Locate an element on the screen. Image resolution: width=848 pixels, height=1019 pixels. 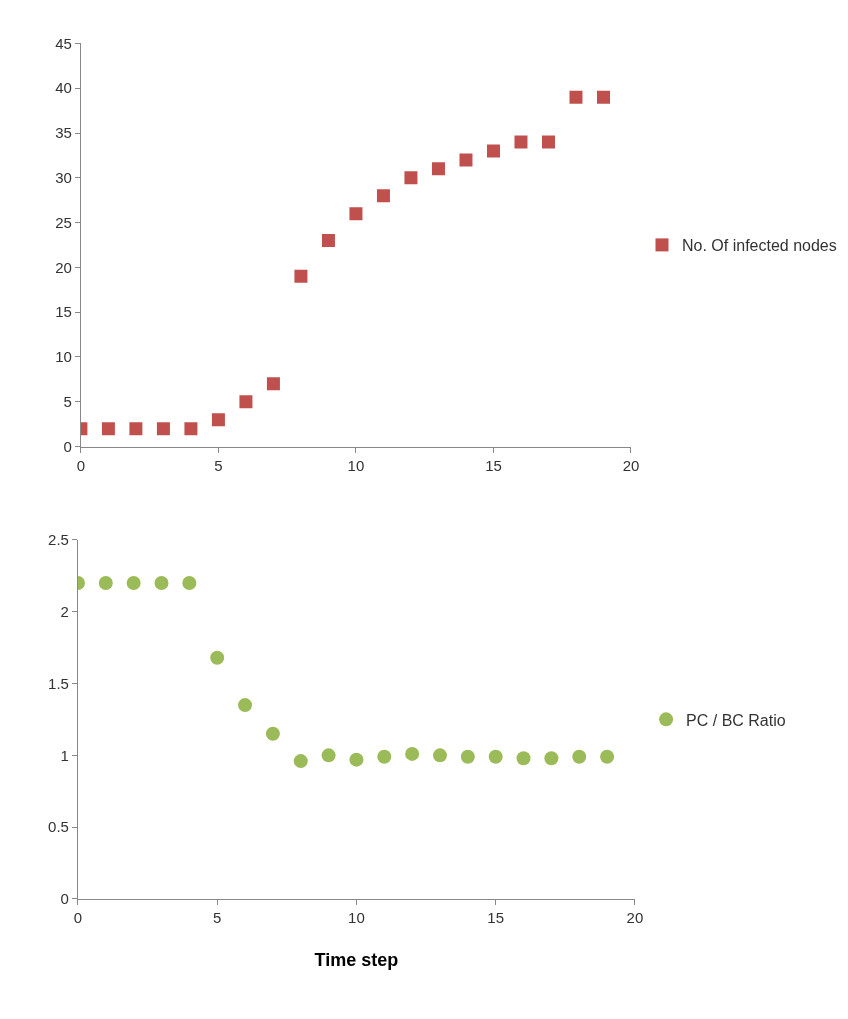
y-tick-label: 2 is located at coordinates (64, 612).